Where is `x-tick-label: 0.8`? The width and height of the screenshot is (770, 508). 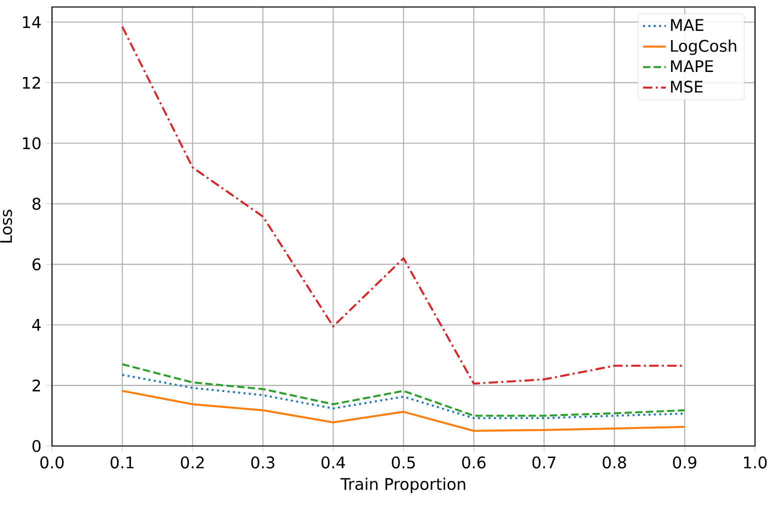
x-tick-label: 0.8 is located at coordinates (614, 462).